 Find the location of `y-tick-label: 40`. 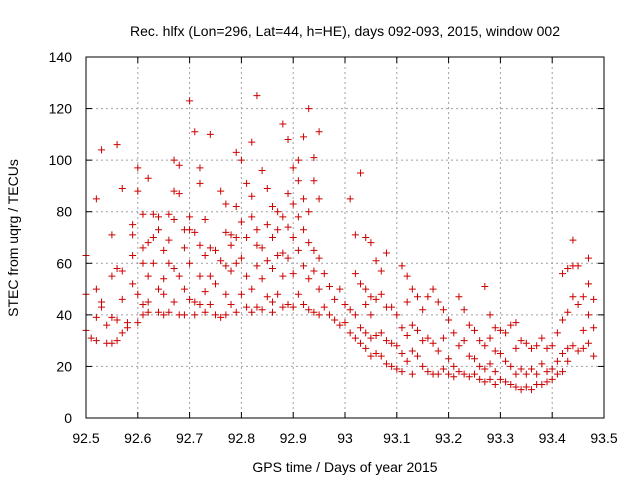

y-tick-label: 40 is located at coordinates (64, 315).